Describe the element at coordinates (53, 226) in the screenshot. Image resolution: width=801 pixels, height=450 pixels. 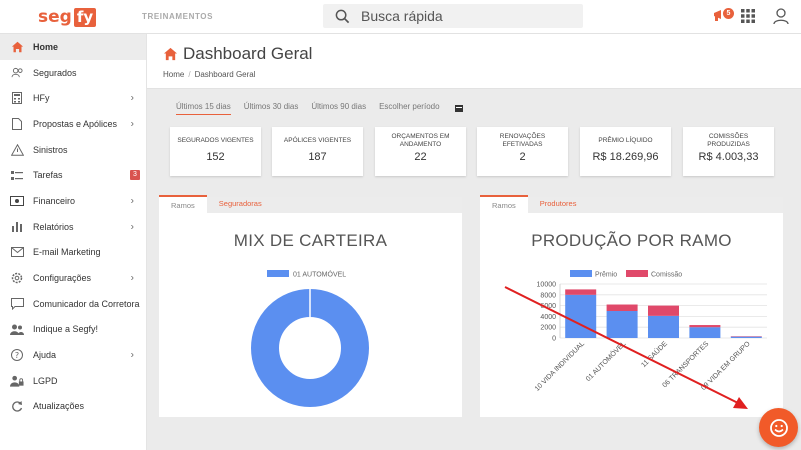
I see `sidebar-item-label: Relatórios` at that location.